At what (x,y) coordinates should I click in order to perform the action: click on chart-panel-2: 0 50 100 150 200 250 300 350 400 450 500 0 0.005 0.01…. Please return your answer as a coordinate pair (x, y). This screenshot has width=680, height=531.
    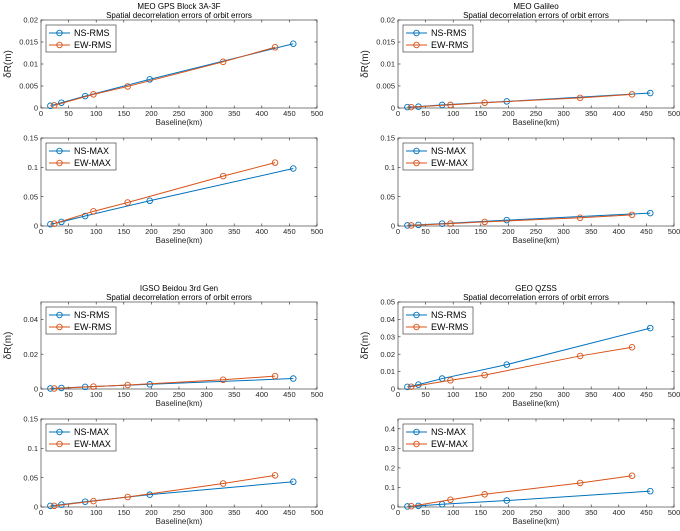
    Looking at the image, I should click on (520, 64).